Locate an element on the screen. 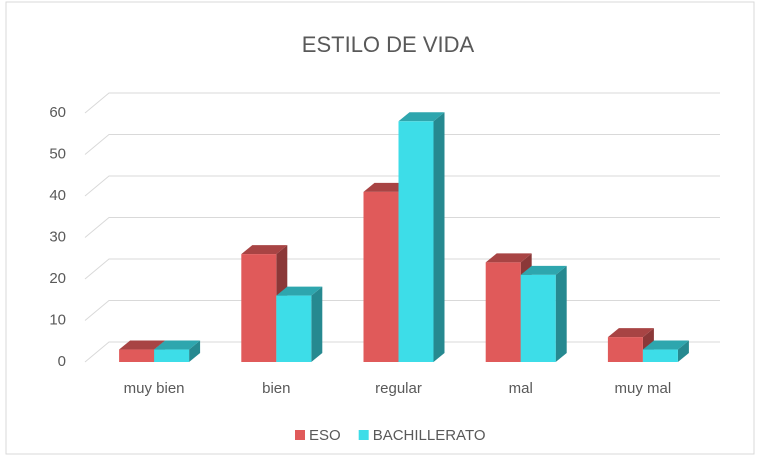  y-tick-label: 60 is located at coordinates (57, 112).